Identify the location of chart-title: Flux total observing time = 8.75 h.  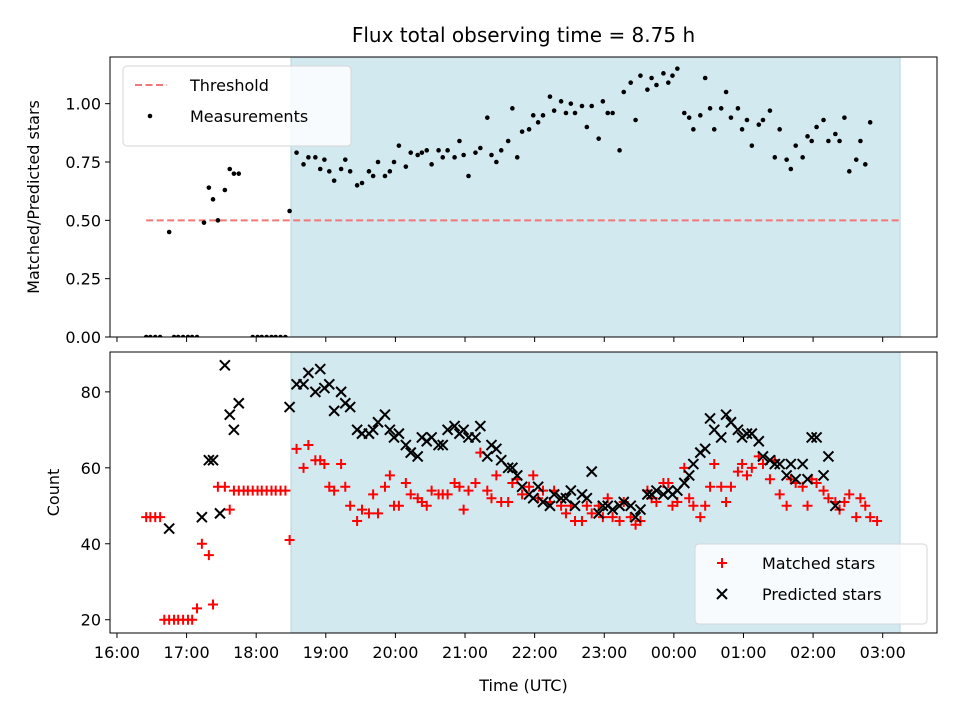
(523, 35).